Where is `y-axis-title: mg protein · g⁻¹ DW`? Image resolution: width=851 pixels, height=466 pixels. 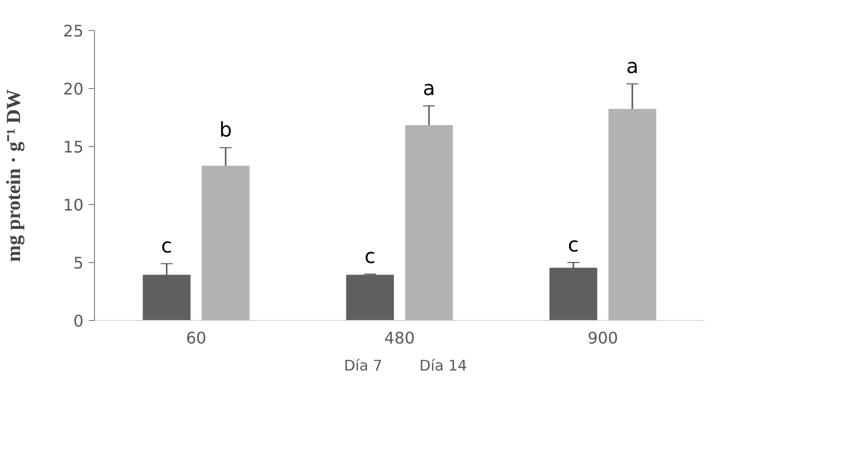
y-axis-title: mg protein · g⁻¹ DW is located at coordinates (14, 175).